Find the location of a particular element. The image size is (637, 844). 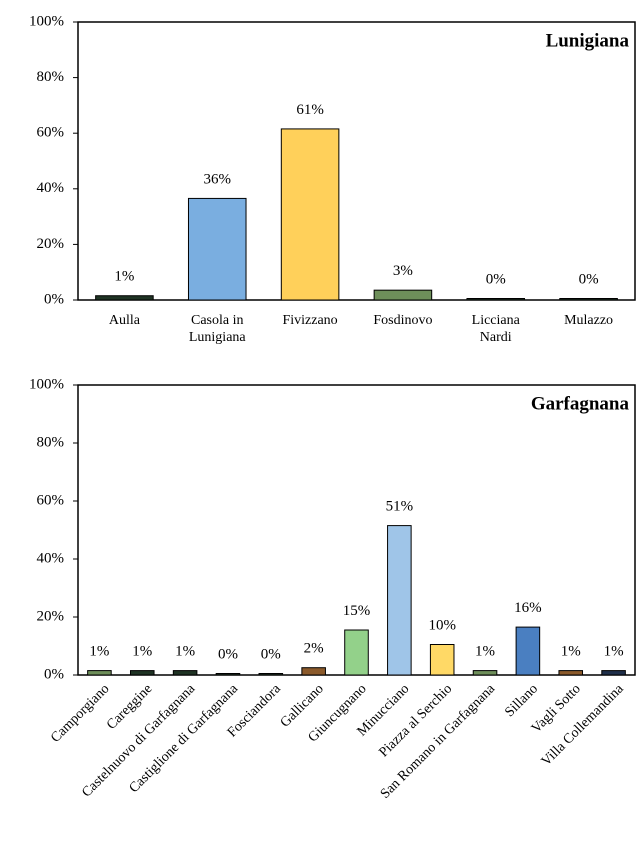

data-label: 36% is located at coordinates (218, 179).